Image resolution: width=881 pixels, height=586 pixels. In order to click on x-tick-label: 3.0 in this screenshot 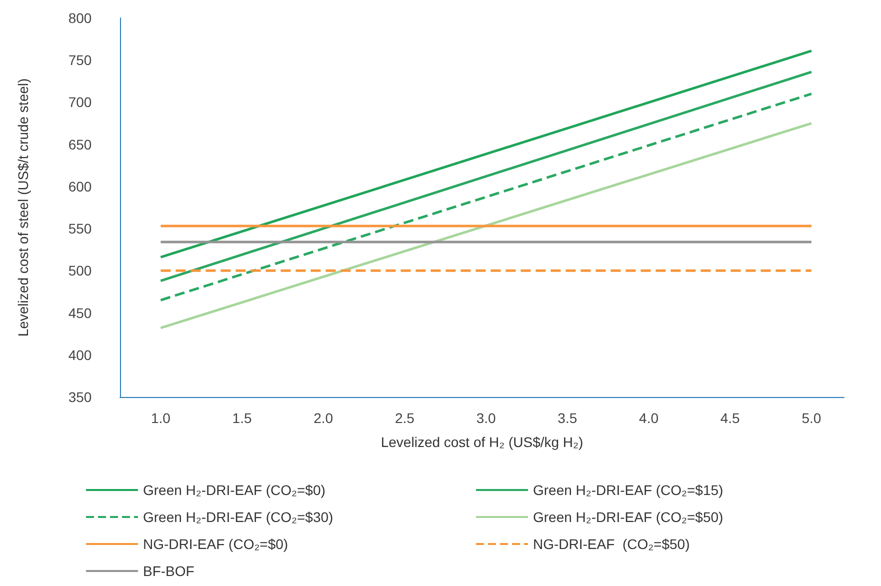, I will do `click(486, 418)`.